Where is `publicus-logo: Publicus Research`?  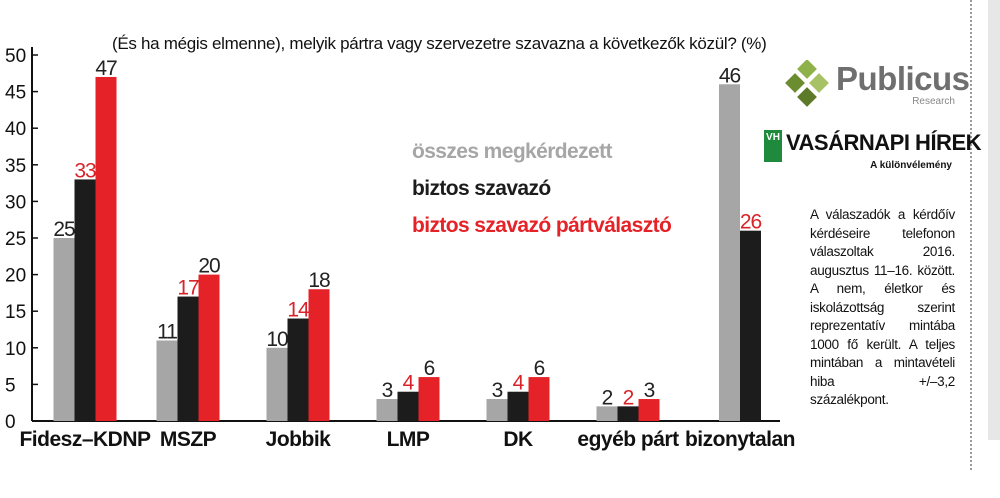 publicus-logo: Publicus Research is located at coordinates (877, 84).